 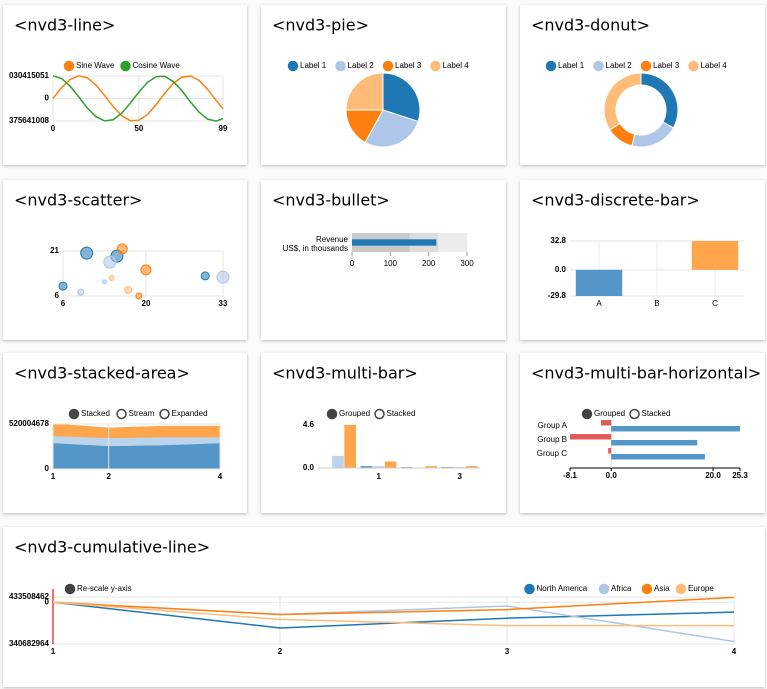 I want to click on chart: <nvd3-donut> Label 1 Label 2 Label 3 Label 4, so click(x=629, y=82).